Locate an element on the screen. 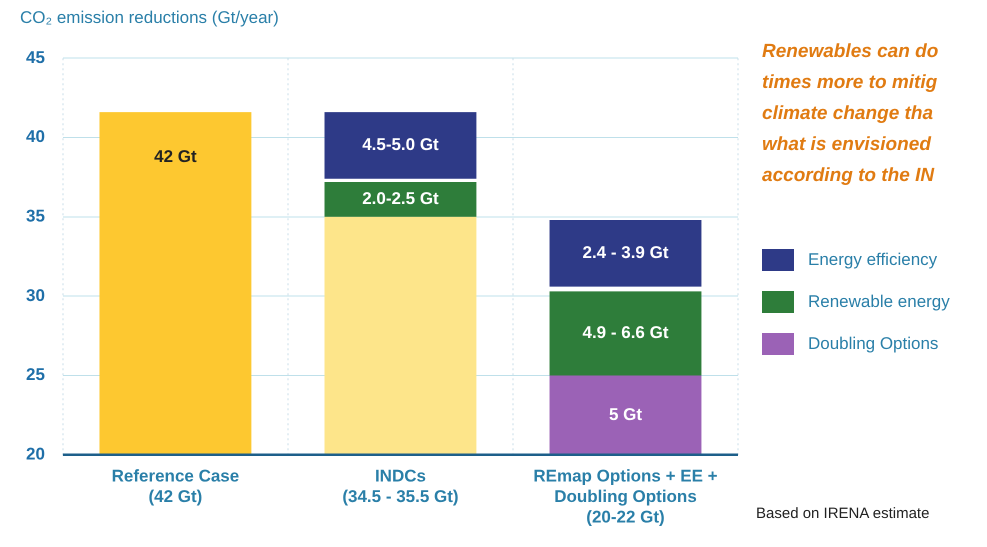 Image resolution: width=987 pixels, height=547 pixels. annotation: 4.5-5.0 Gt is located at coordinates (401, 144).